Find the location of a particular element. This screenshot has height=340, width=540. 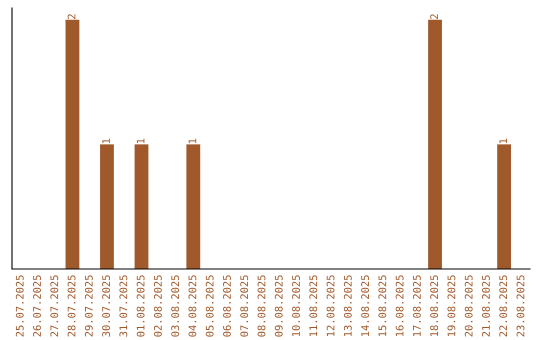

x-tick-label: 08.08.2025 is located at coordinates (262, 306).